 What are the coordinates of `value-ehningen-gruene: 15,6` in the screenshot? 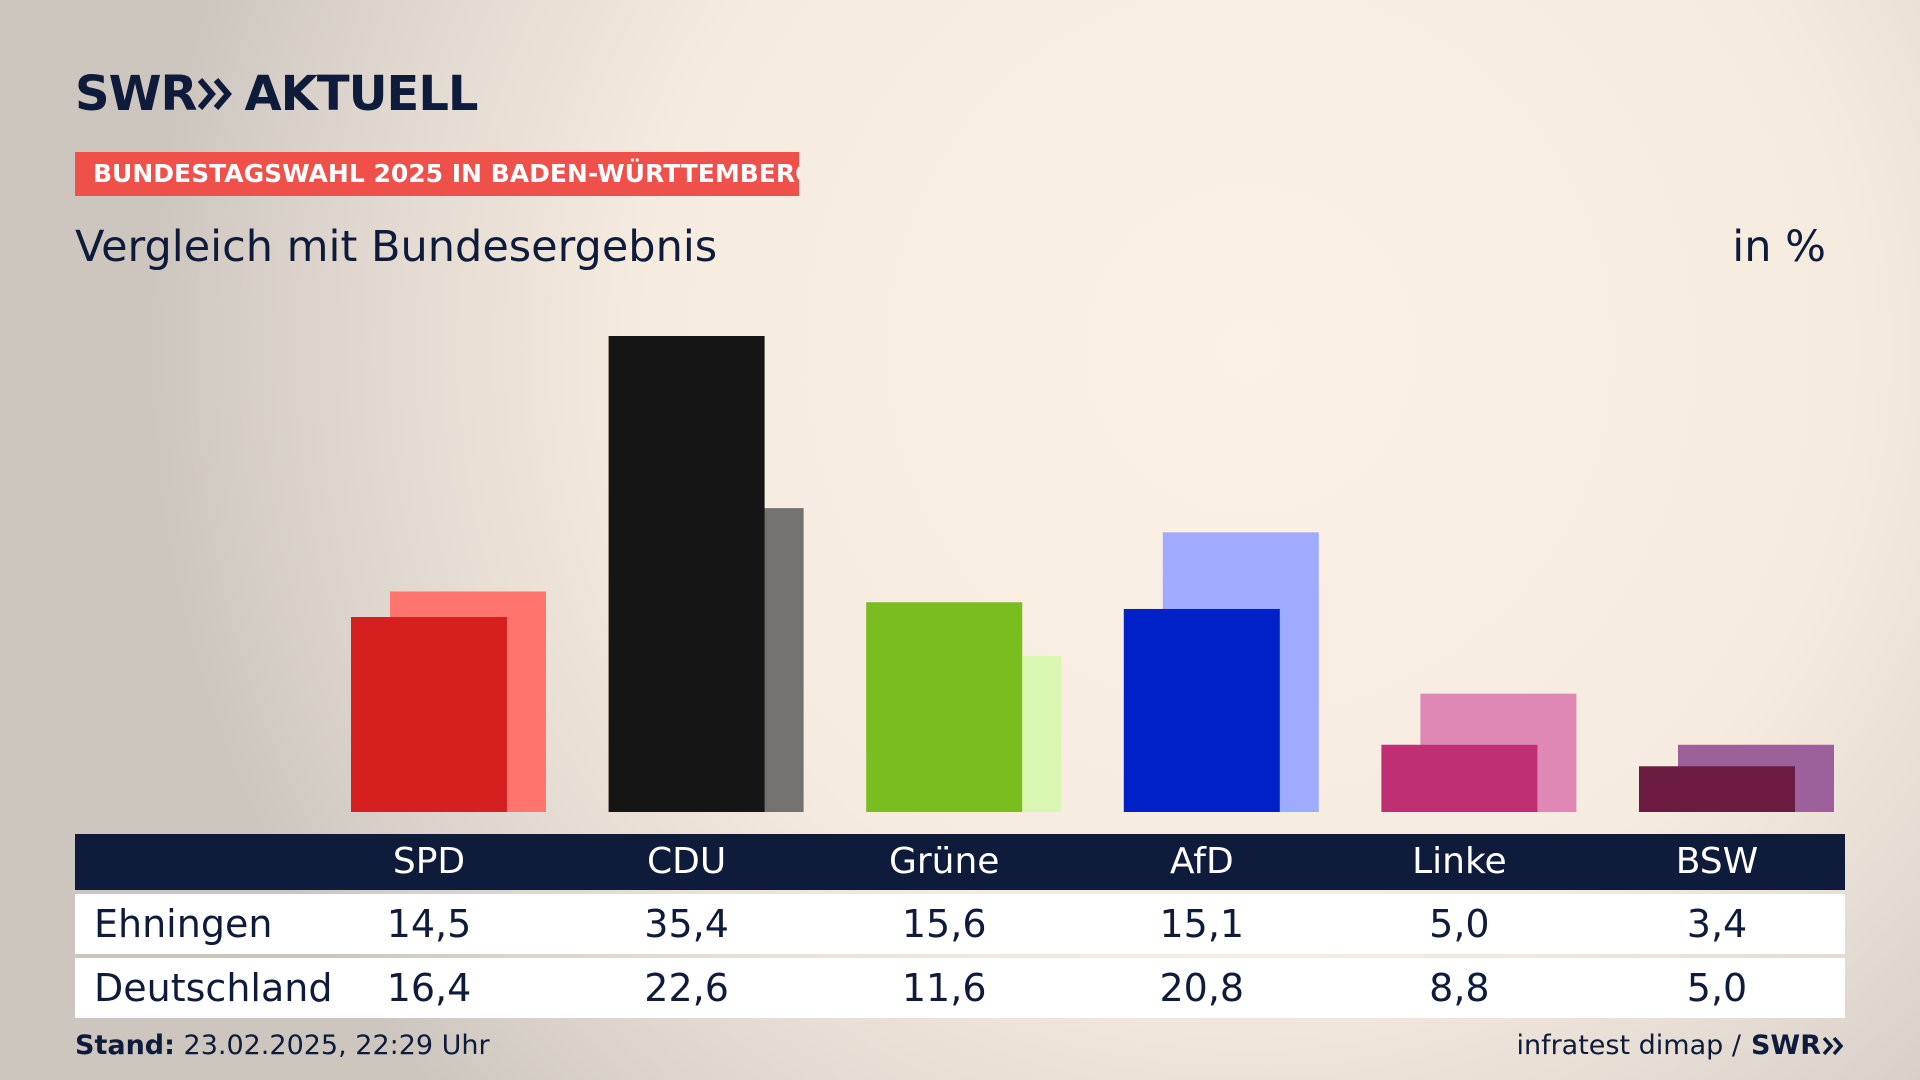 It's located at (944, 924).